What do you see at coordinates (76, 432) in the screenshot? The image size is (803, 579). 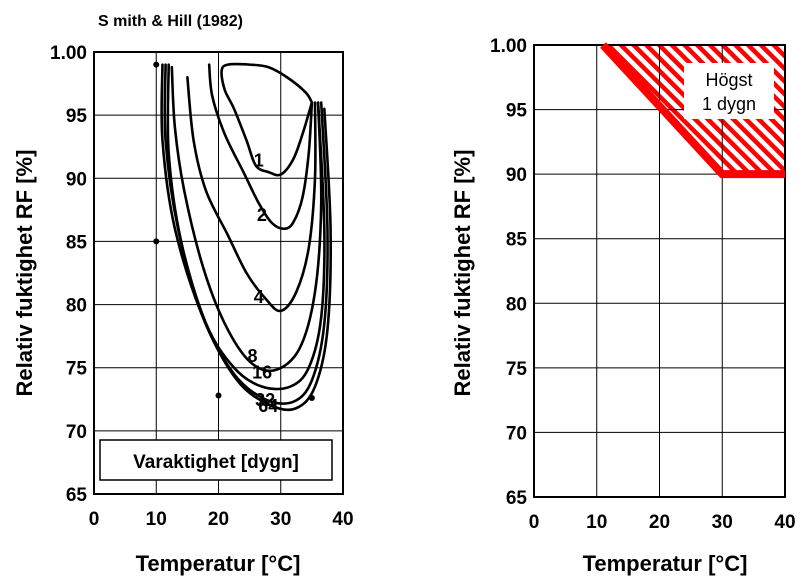 I see `left-y-tick-label: 70` at bounding box center [76, 432].